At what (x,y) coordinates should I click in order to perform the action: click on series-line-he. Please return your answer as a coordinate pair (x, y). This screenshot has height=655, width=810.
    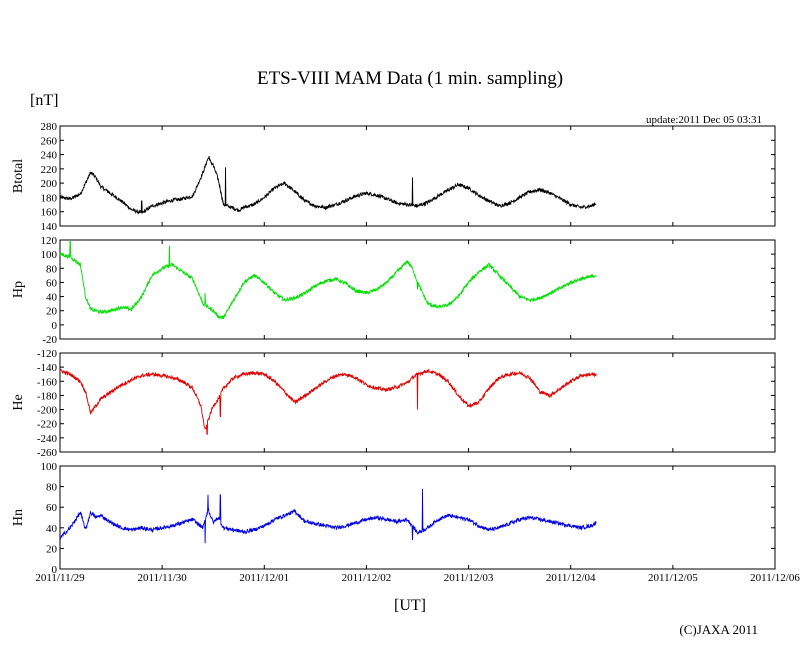
    Looking at the image, I should click on (328, 401).